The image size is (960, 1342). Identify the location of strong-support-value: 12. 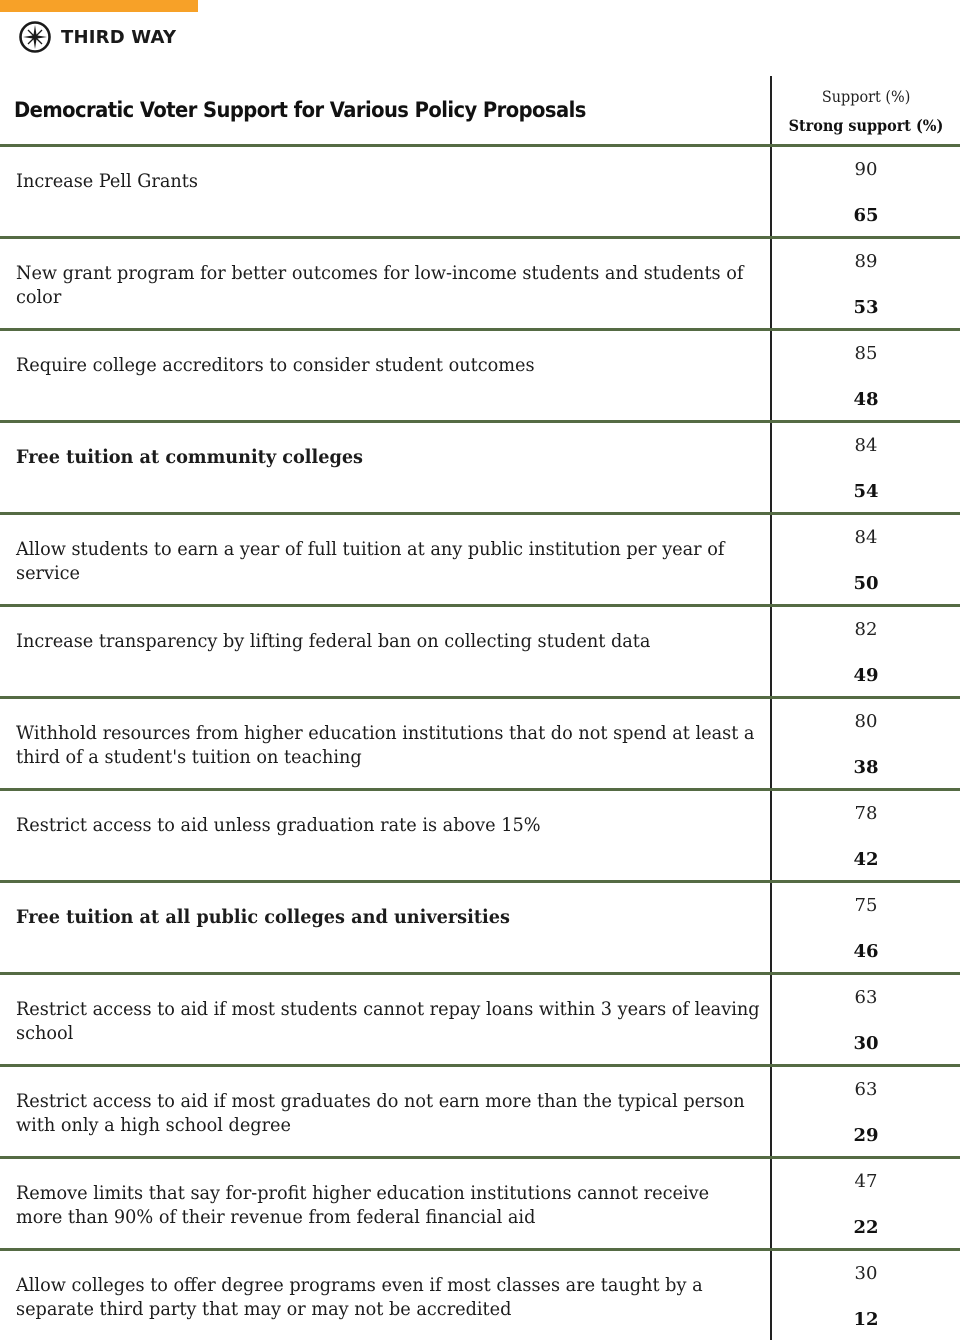
(866, 1319).